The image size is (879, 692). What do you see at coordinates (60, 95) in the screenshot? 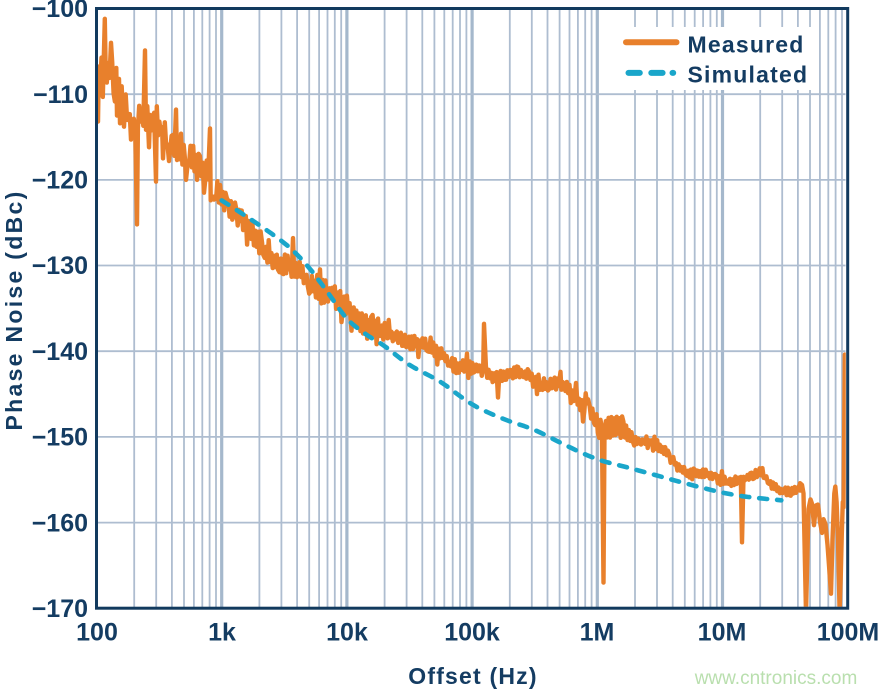
I see `svg-text: −110` at bounding box center [60, 95].